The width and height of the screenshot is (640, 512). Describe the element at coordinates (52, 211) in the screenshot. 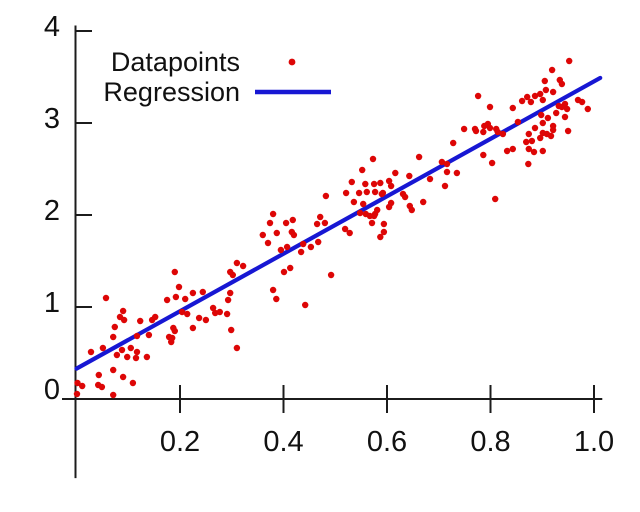

I see `y-tick-label: 2` at that location.